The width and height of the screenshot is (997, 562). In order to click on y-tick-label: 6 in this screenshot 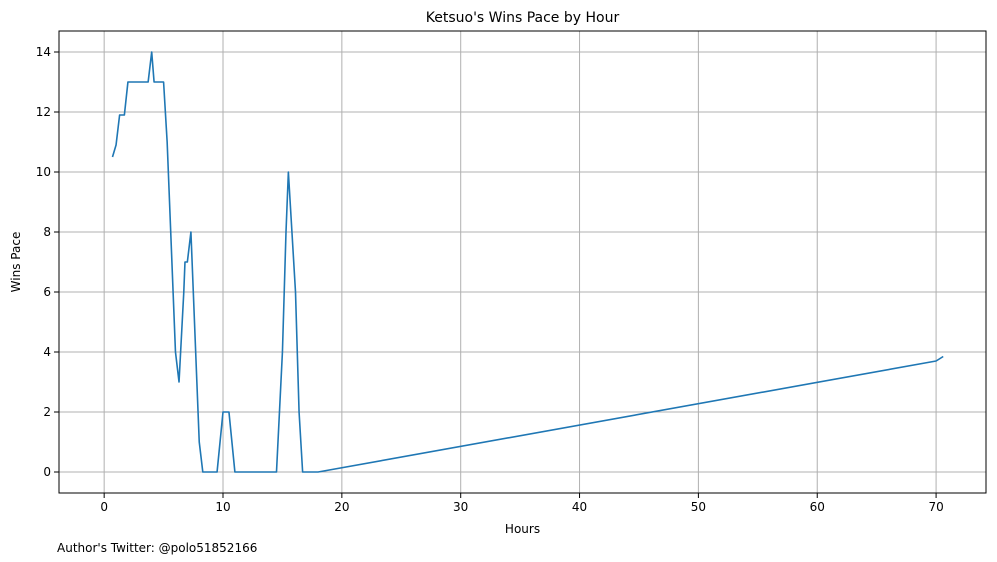, I will do `click(47, 292)`.